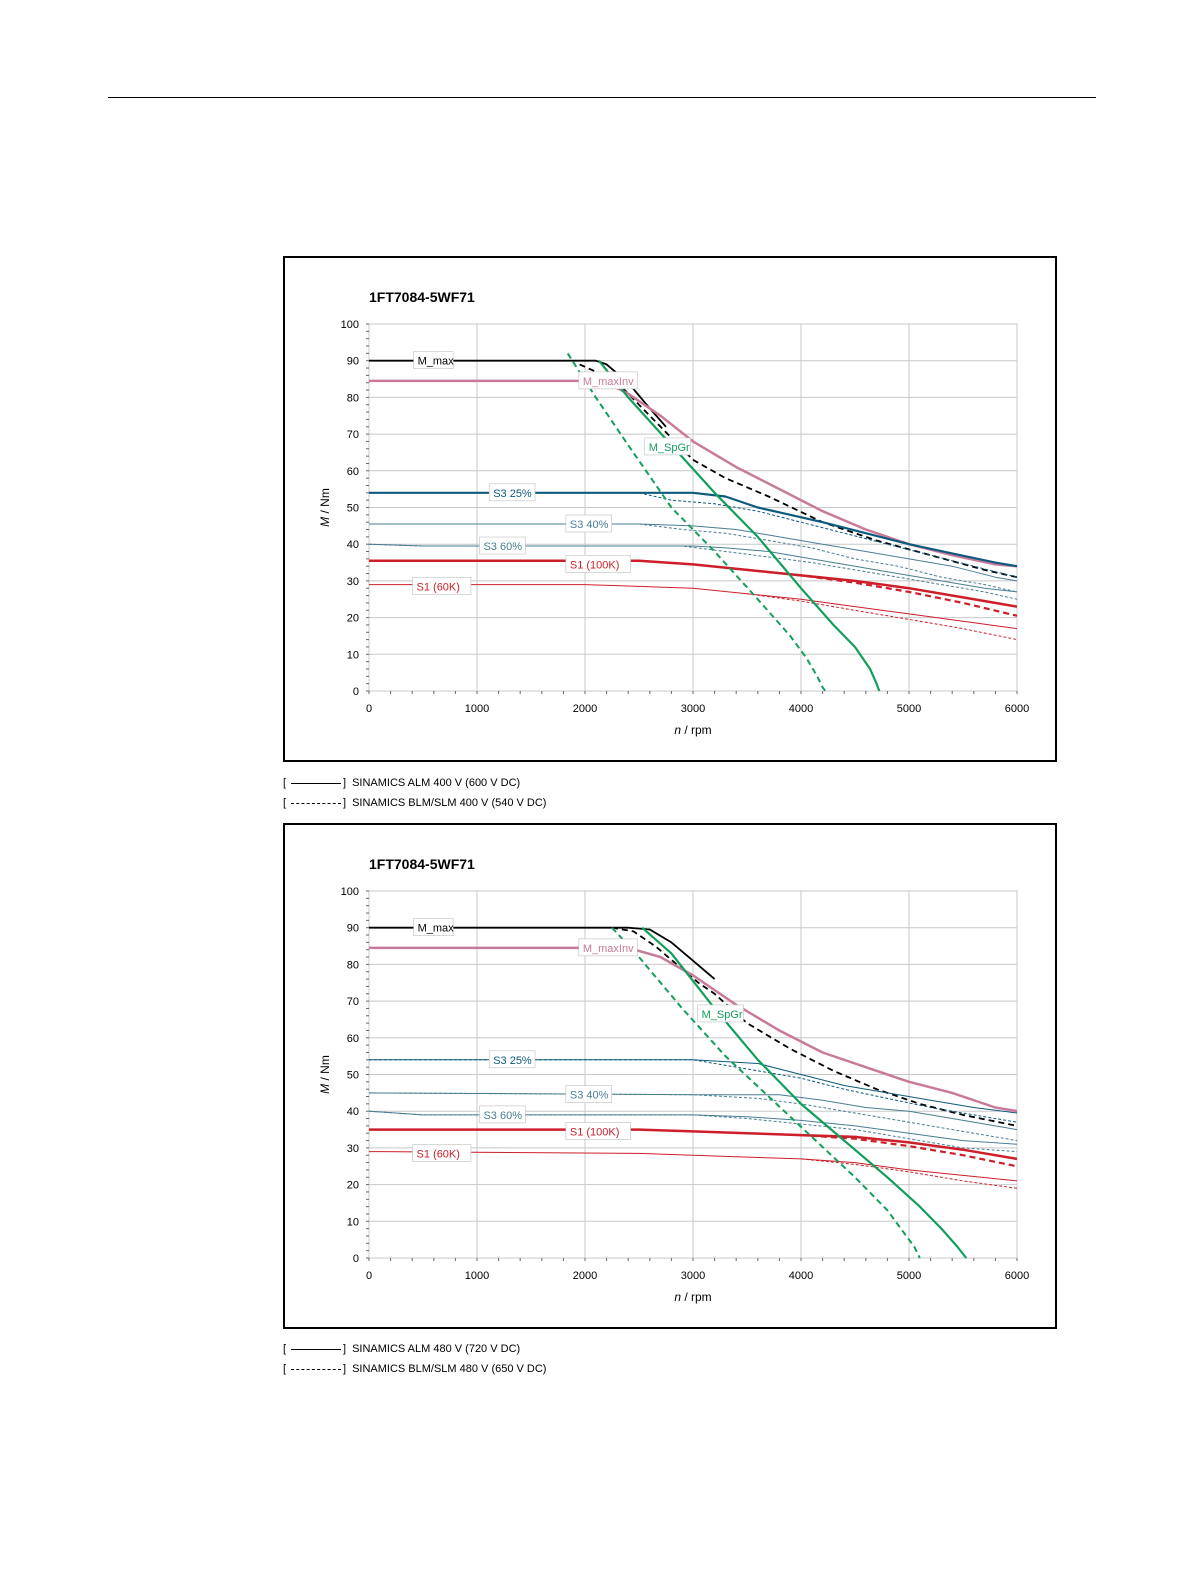 The image size is (1191, 1587). I want to click on legend-row-solid: [ ] SINAMICS ALM 480 V (720 V DC), so click(414, 1349).